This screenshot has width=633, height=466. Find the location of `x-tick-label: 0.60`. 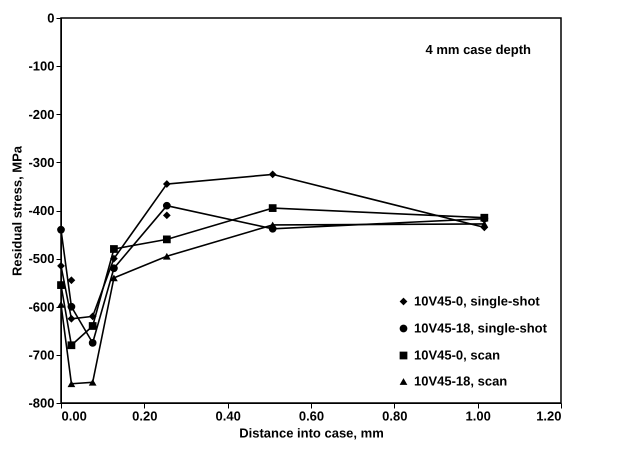

x-tick-label: 0.60 is located at coordinates (311, 416).